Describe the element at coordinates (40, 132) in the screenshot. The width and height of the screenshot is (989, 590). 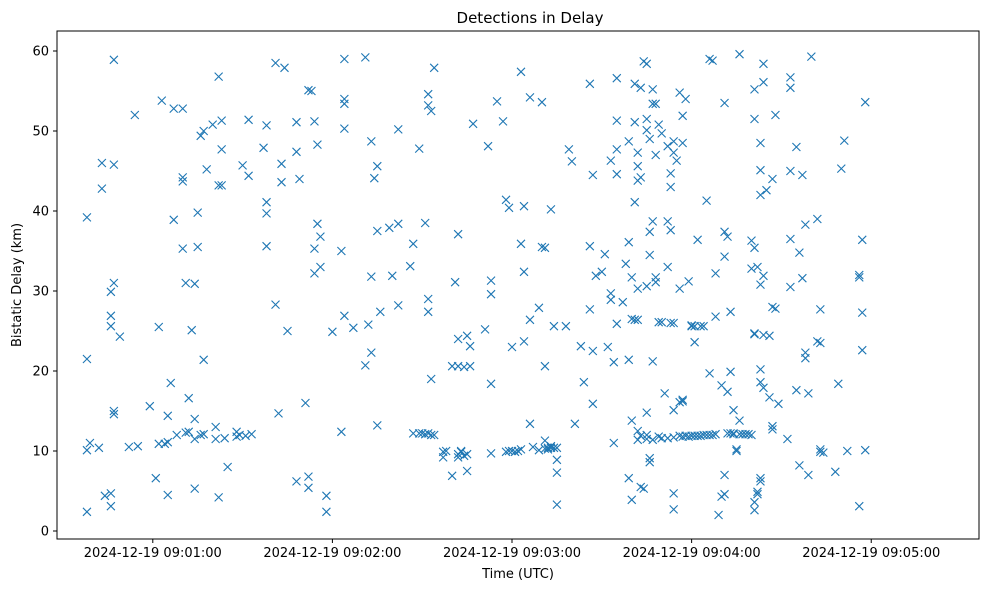
I see `y-tick-label: 50` at that location.